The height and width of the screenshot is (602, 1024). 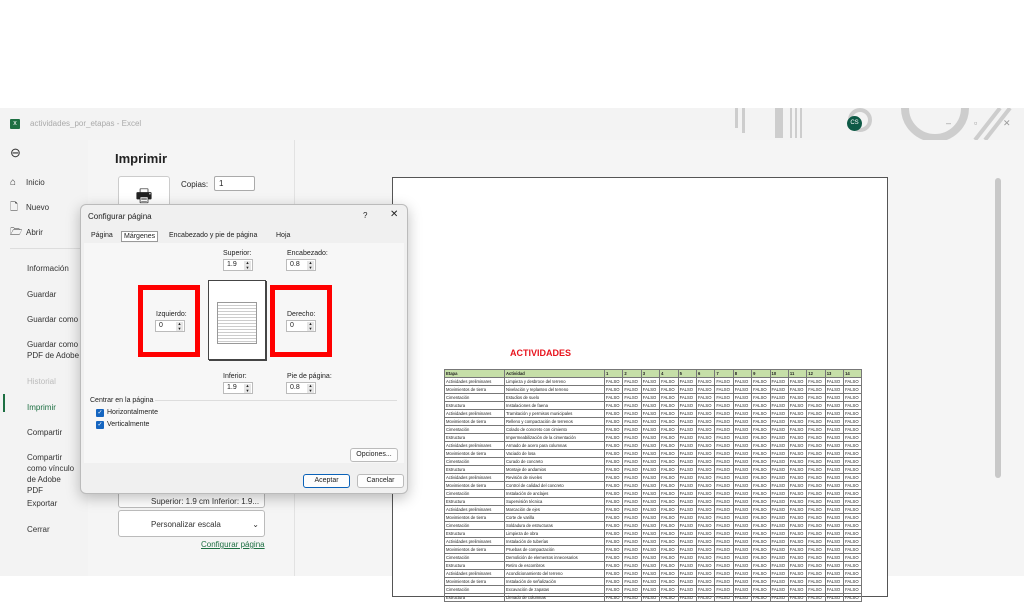 What do you see at coordinates (326, 481) in the screenshot?
I see `ok-button: Aceptar` at bounding box center [326, 481].